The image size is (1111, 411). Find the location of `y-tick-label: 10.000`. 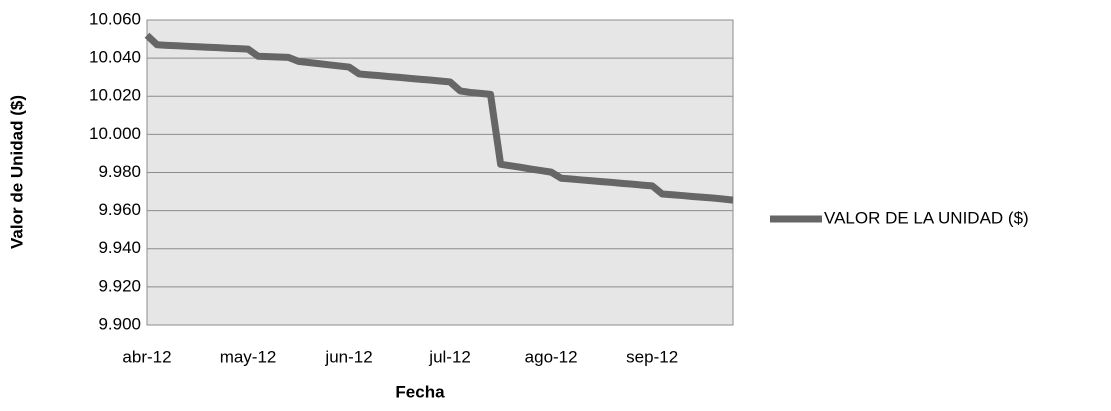

y-tick-label: 10.000 is located at coordinates (115, 133).